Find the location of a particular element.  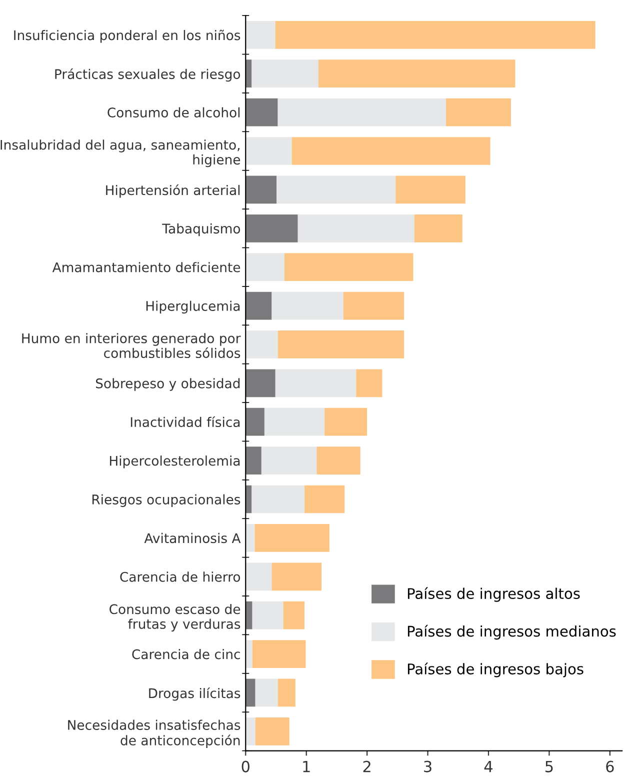

legend-label: Países de ingresos medianos is located at coordinates (512, 632).